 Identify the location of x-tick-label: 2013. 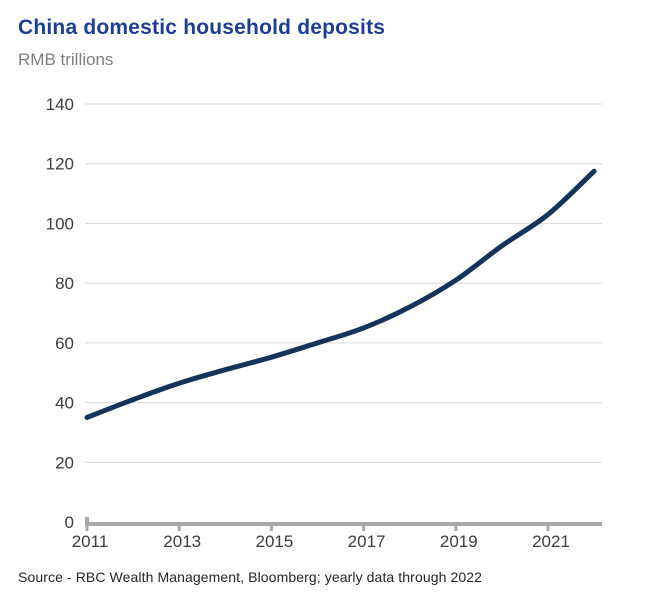
(182, 541).